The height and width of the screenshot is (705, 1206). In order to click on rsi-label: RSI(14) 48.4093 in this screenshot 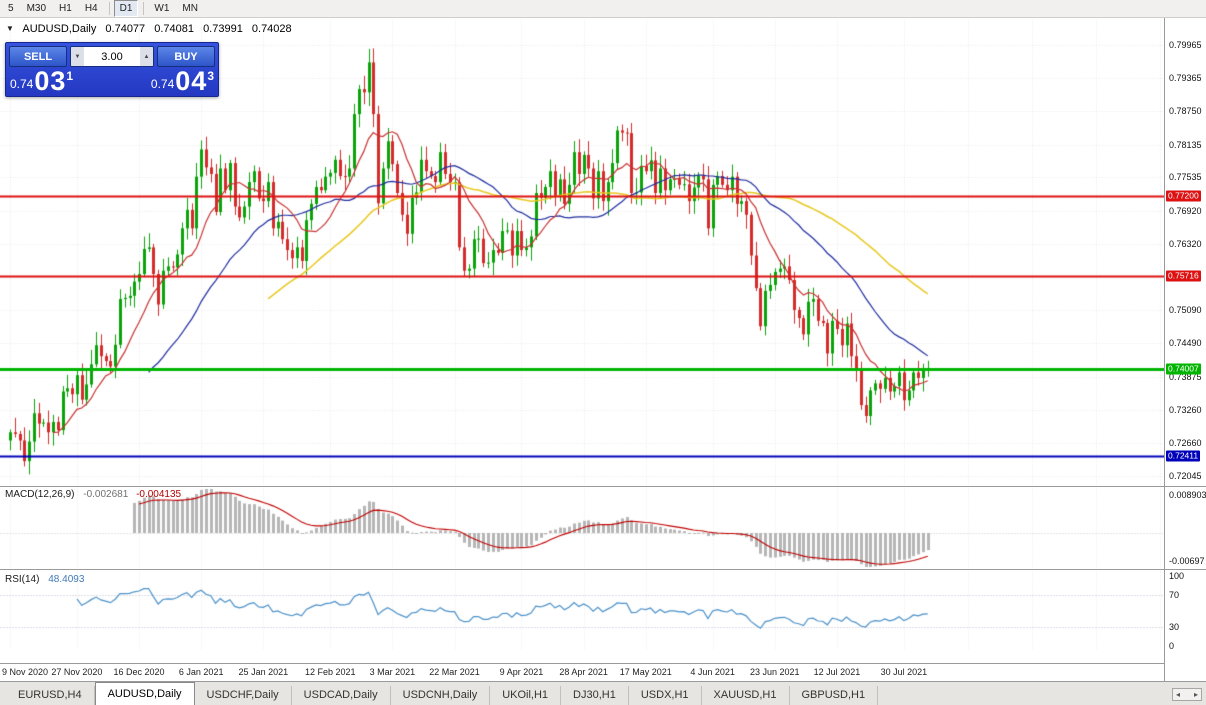, I will do `click(44, 579)`.